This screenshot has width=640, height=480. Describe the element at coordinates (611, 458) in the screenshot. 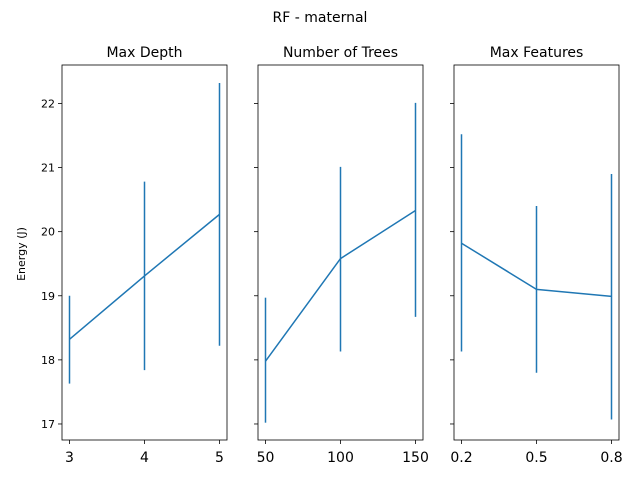

I see `x-tick-label: 0.8` at that location.